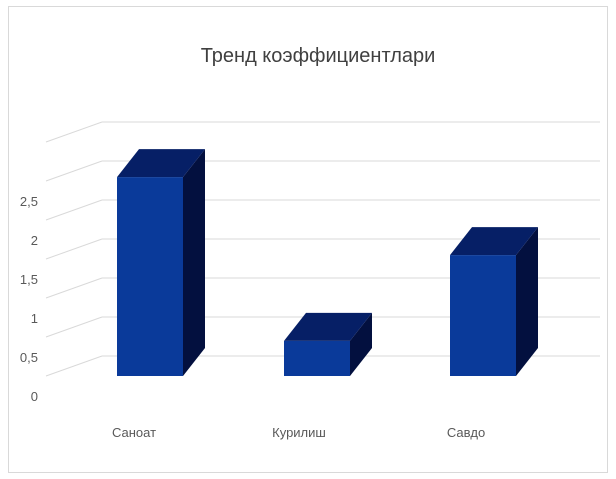 Image resolution: width=616 pixels, height=479 pixels. What do you see at coordinates (29, 357) in the screenshot?
I see `y-tick-label: 0,5` at bounding box center [29, 357].